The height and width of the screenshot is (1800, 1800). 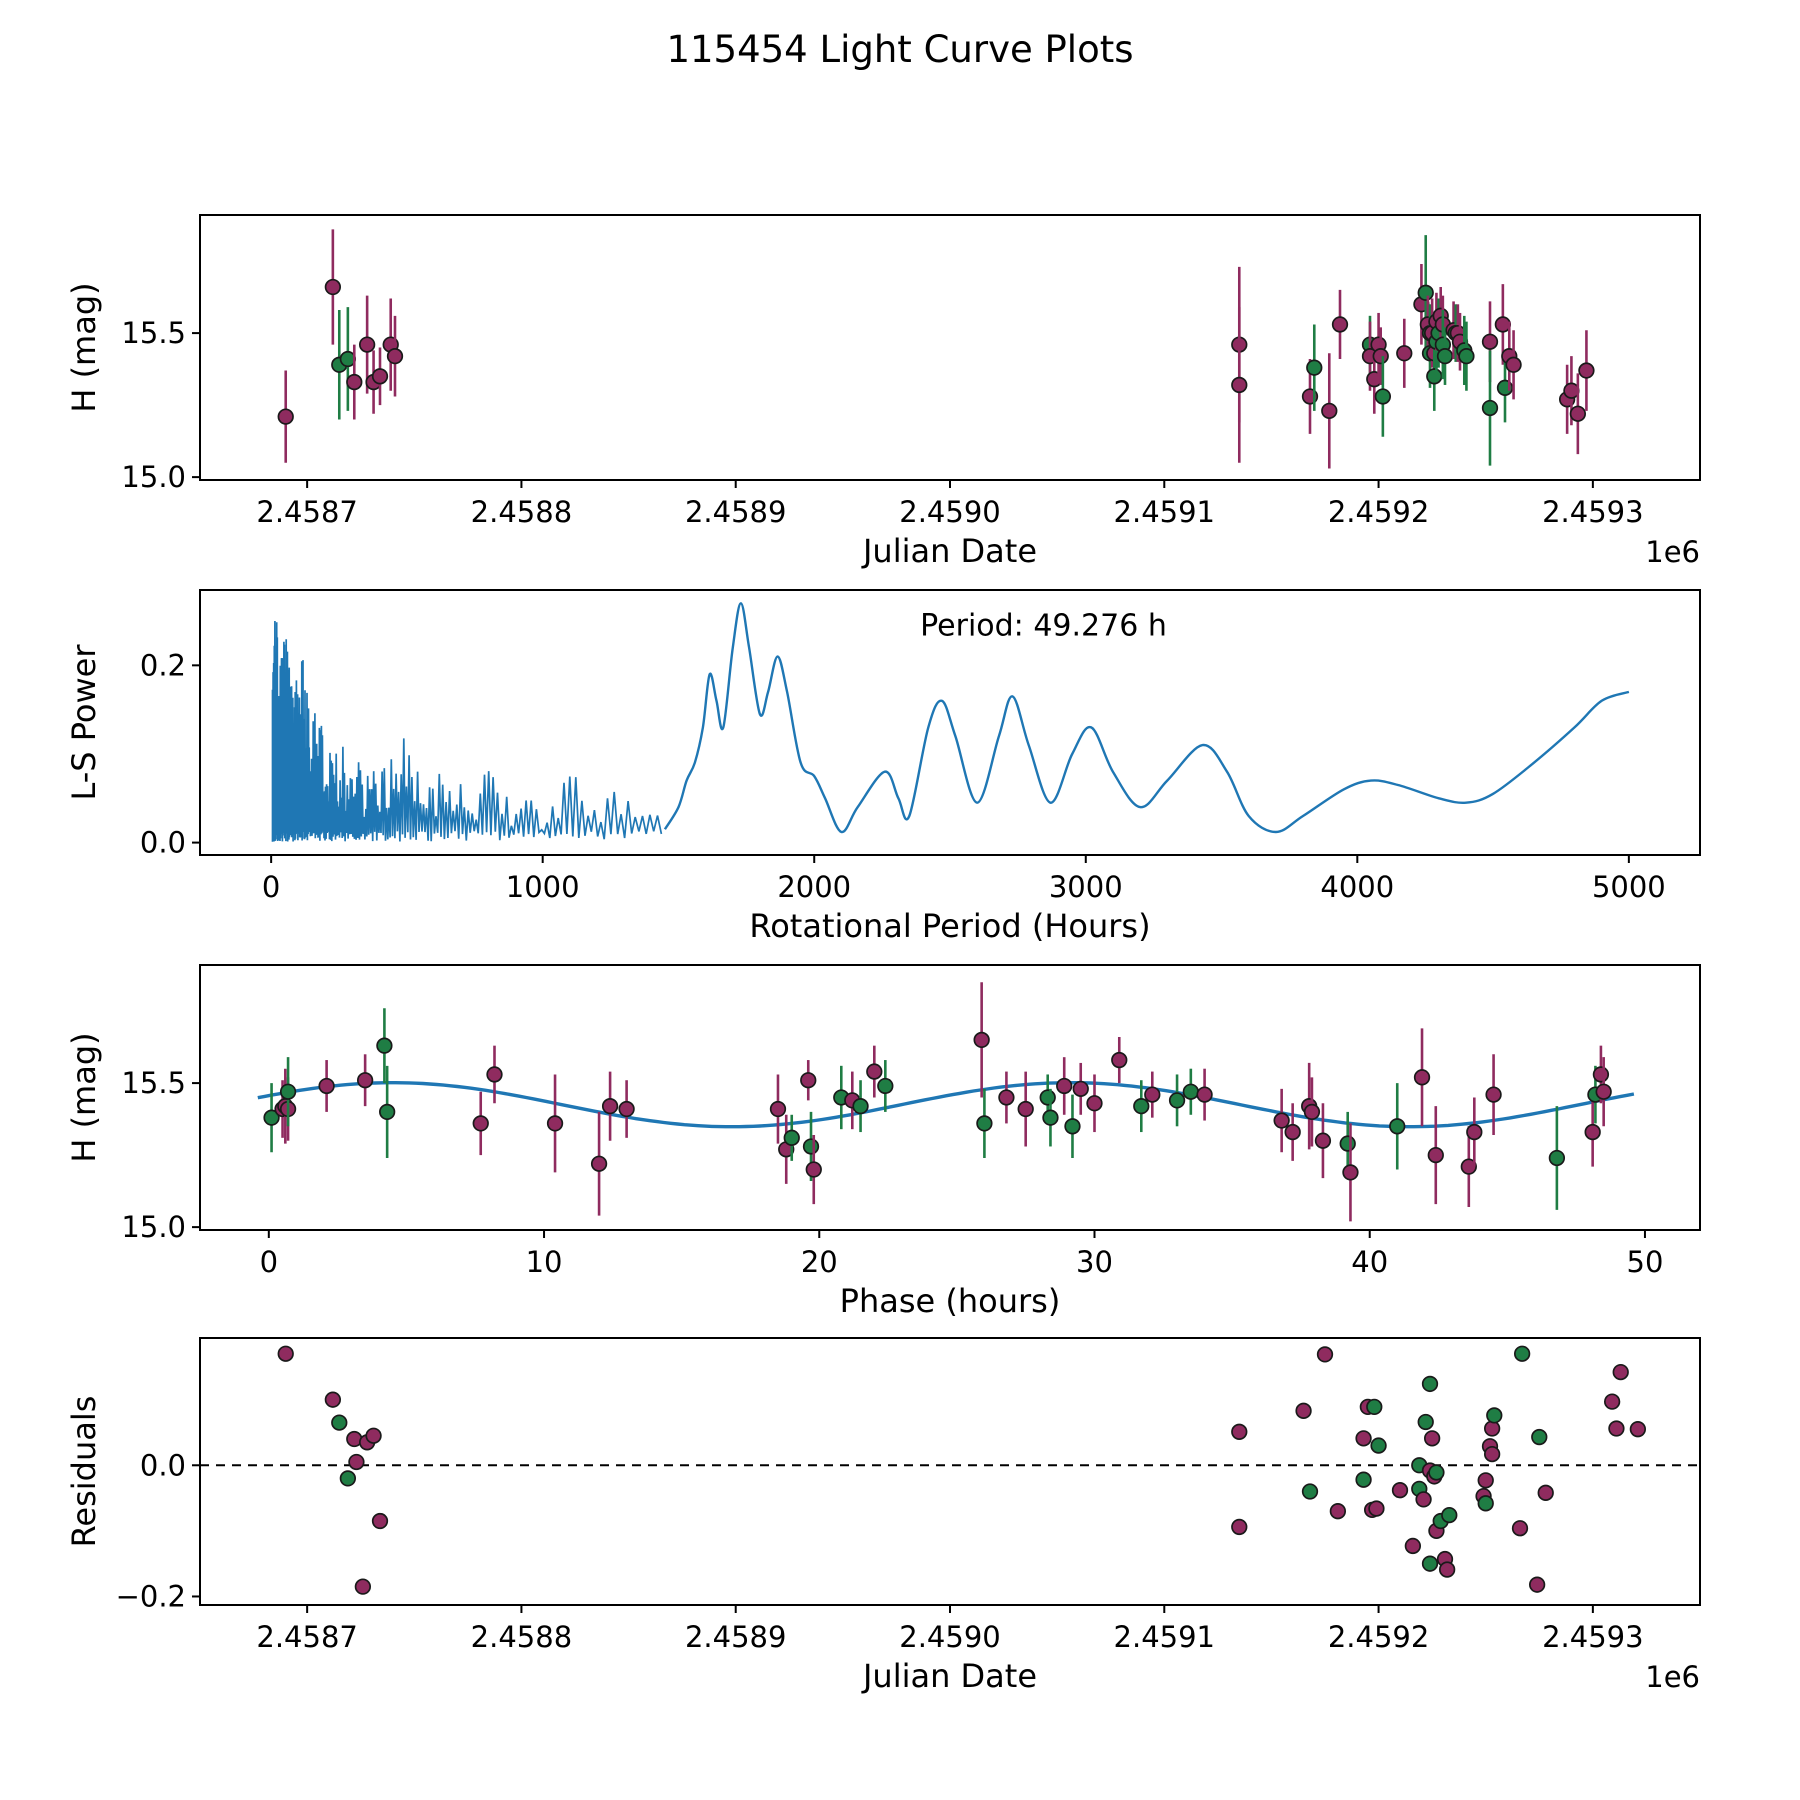 What do you see at coordinates (900, 49) in the screenshot?
I see `figure-title: 115454 Light Curve Plots` at bounding box center [900, 49].